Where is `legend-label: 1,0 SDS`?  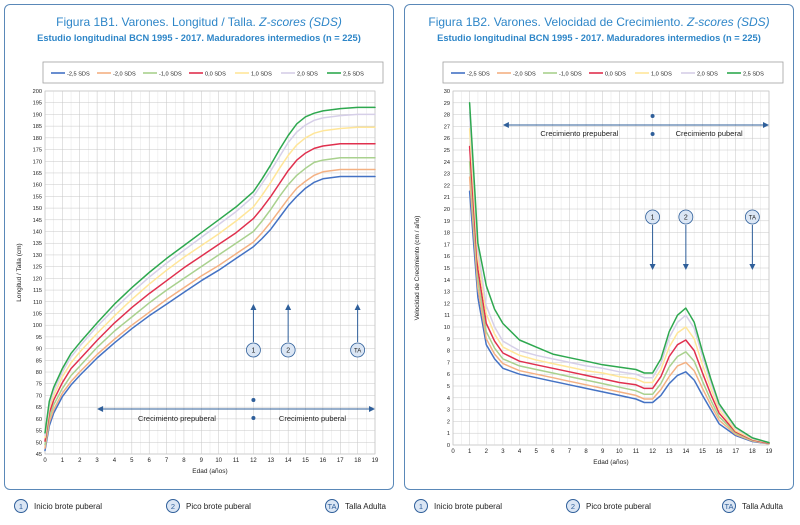 legend-label: 1,0 SDS is located at coordinates (261, 75).